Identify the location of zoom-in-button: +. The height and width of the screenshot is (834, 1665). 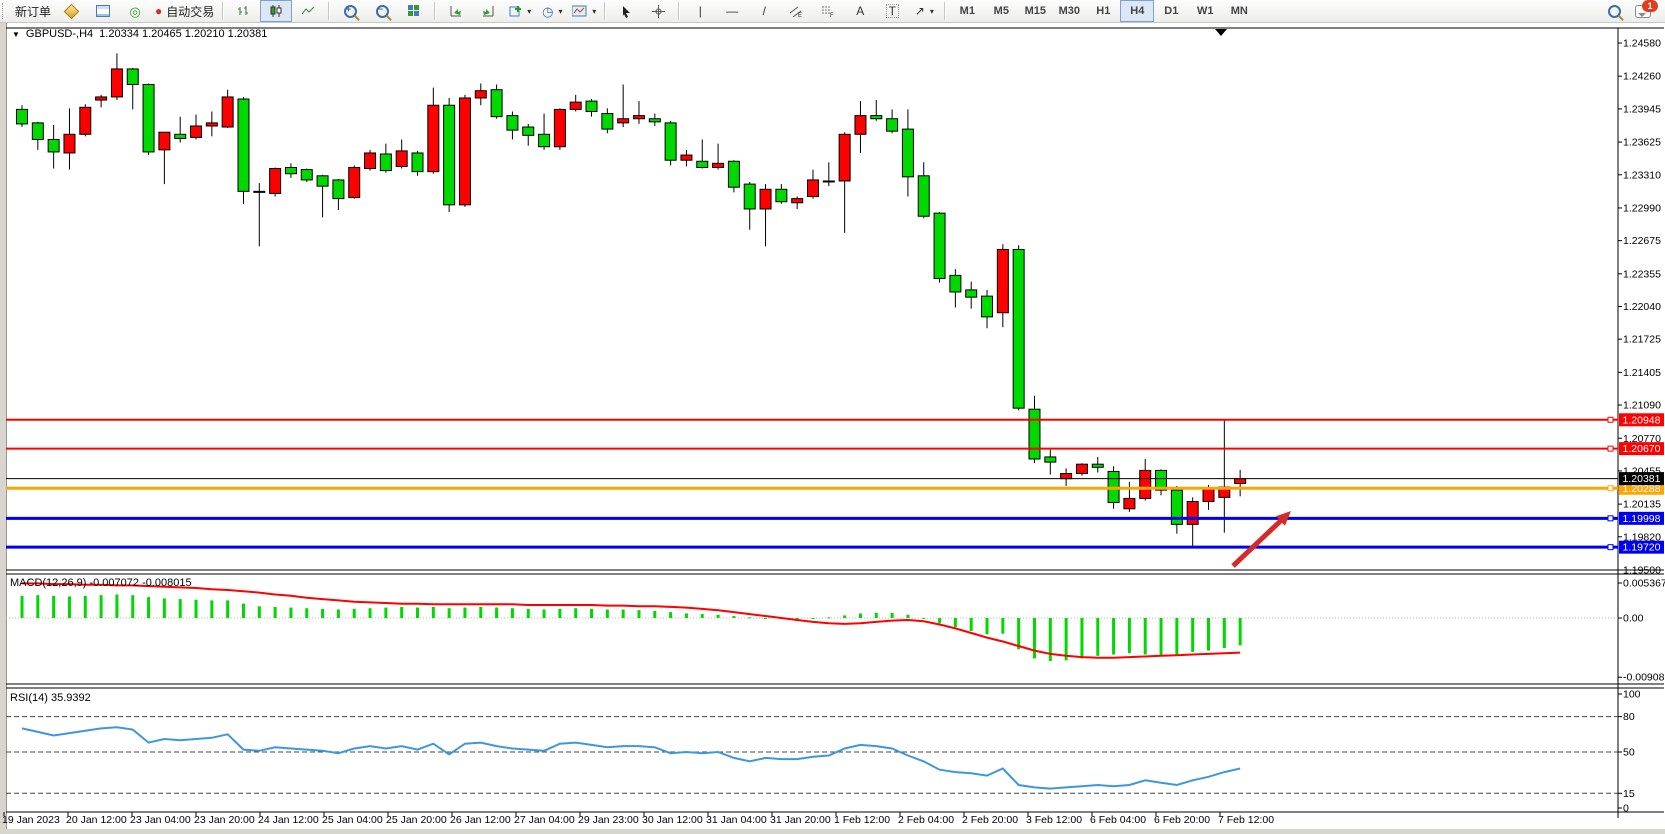
(350, 11).